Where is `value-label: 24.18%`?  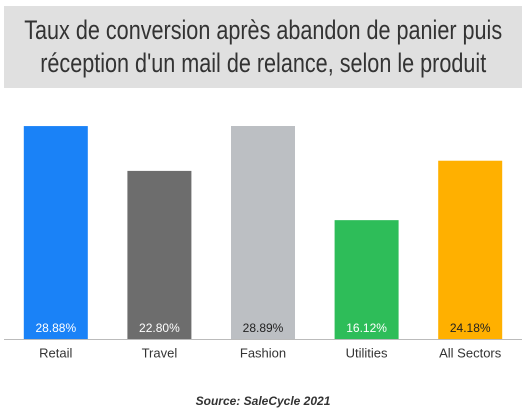 value-label: 24.18% is located at coordinates (470, 328).